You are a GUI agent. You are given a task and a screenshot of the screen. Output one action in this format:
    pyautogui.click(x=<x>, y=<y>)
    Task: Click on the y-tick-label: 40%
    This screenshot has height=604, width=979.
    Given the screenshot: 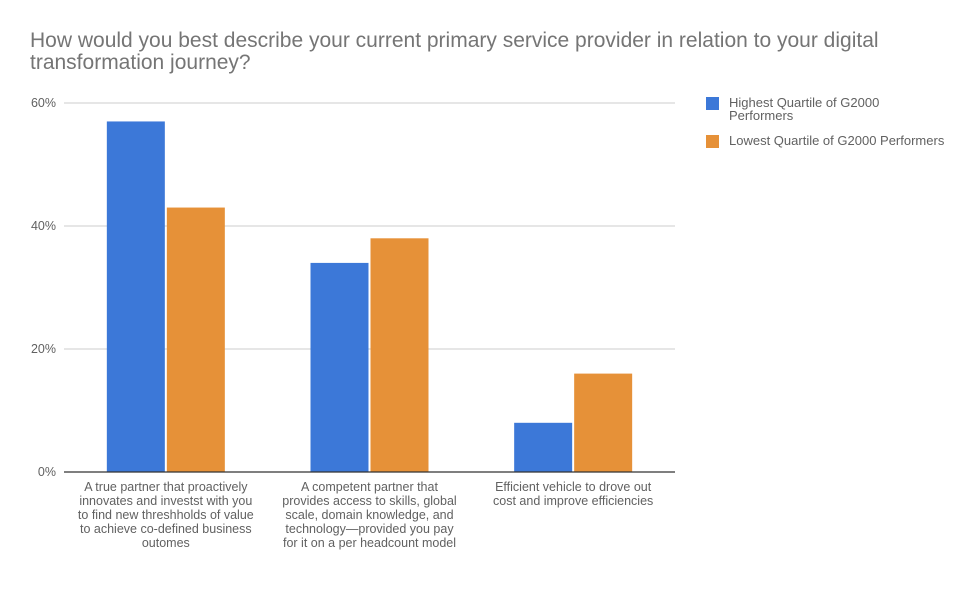 What is the action you would take?
    pyautogui.click(x=43, y=226)
    